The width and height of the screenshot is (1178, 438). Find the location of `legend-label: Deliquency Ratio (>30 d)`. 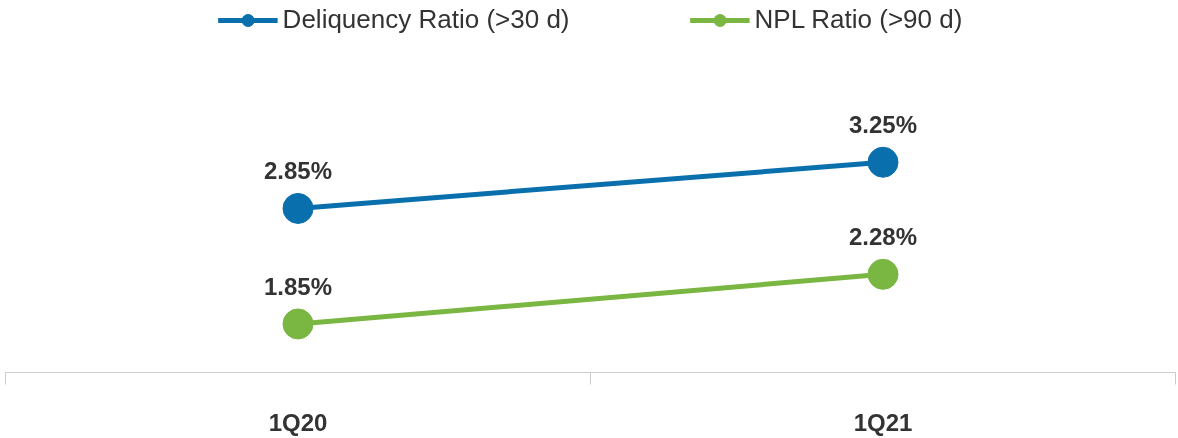

legend-label: Deliquency Ratio (>30 d) is located at coordinates (426, 19).